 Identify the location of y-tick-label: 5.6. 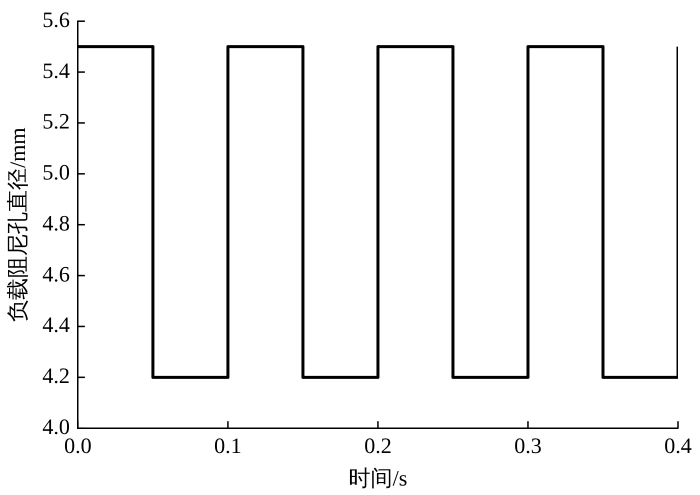
(56, 19).